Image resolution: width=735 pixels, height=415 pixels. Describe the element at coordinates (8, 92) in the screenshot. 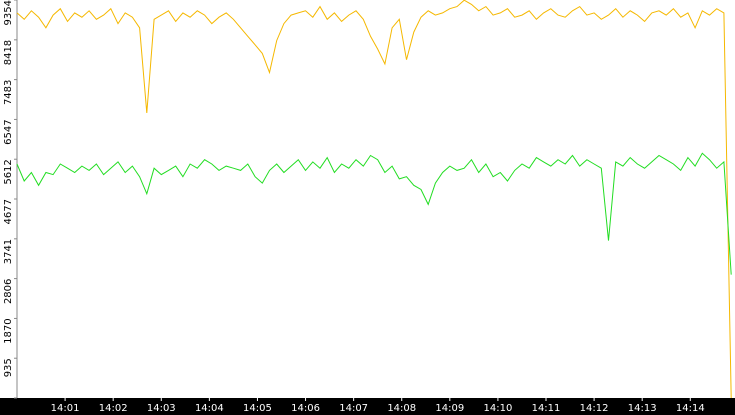

I see `y-tick-label: 7483` at that location.